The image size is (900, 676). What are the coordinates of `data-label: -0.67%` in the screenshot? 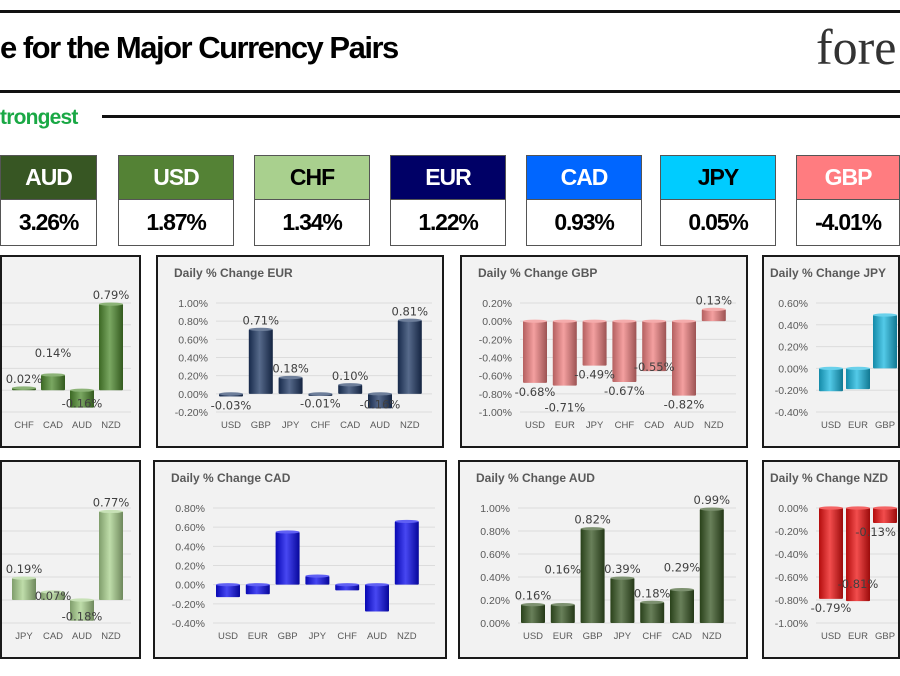 It's located at (624, 391).